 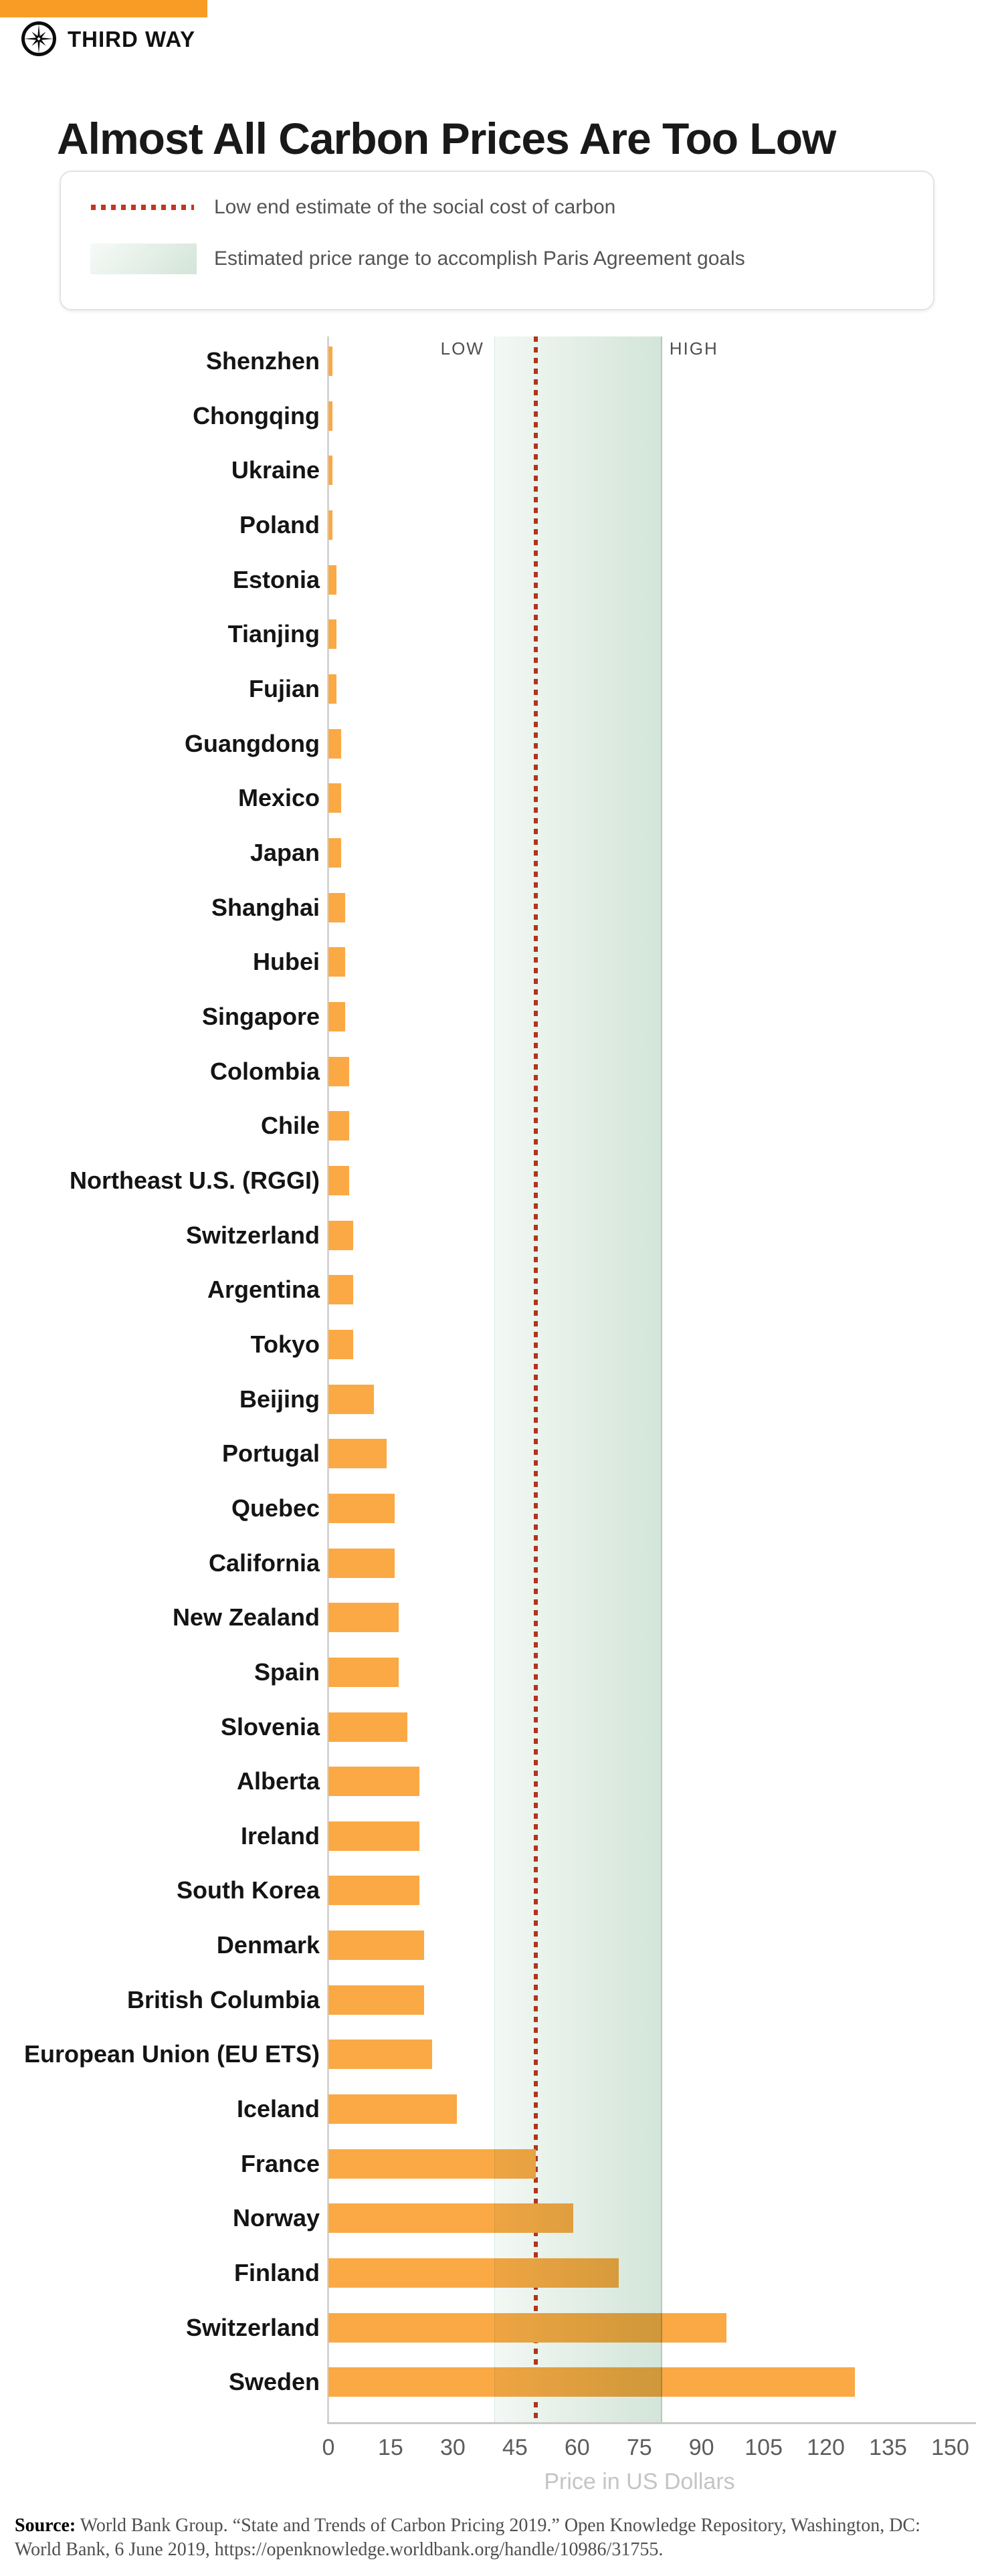 I want to click on bar-label: Chile, so click(x=290, y=1126).